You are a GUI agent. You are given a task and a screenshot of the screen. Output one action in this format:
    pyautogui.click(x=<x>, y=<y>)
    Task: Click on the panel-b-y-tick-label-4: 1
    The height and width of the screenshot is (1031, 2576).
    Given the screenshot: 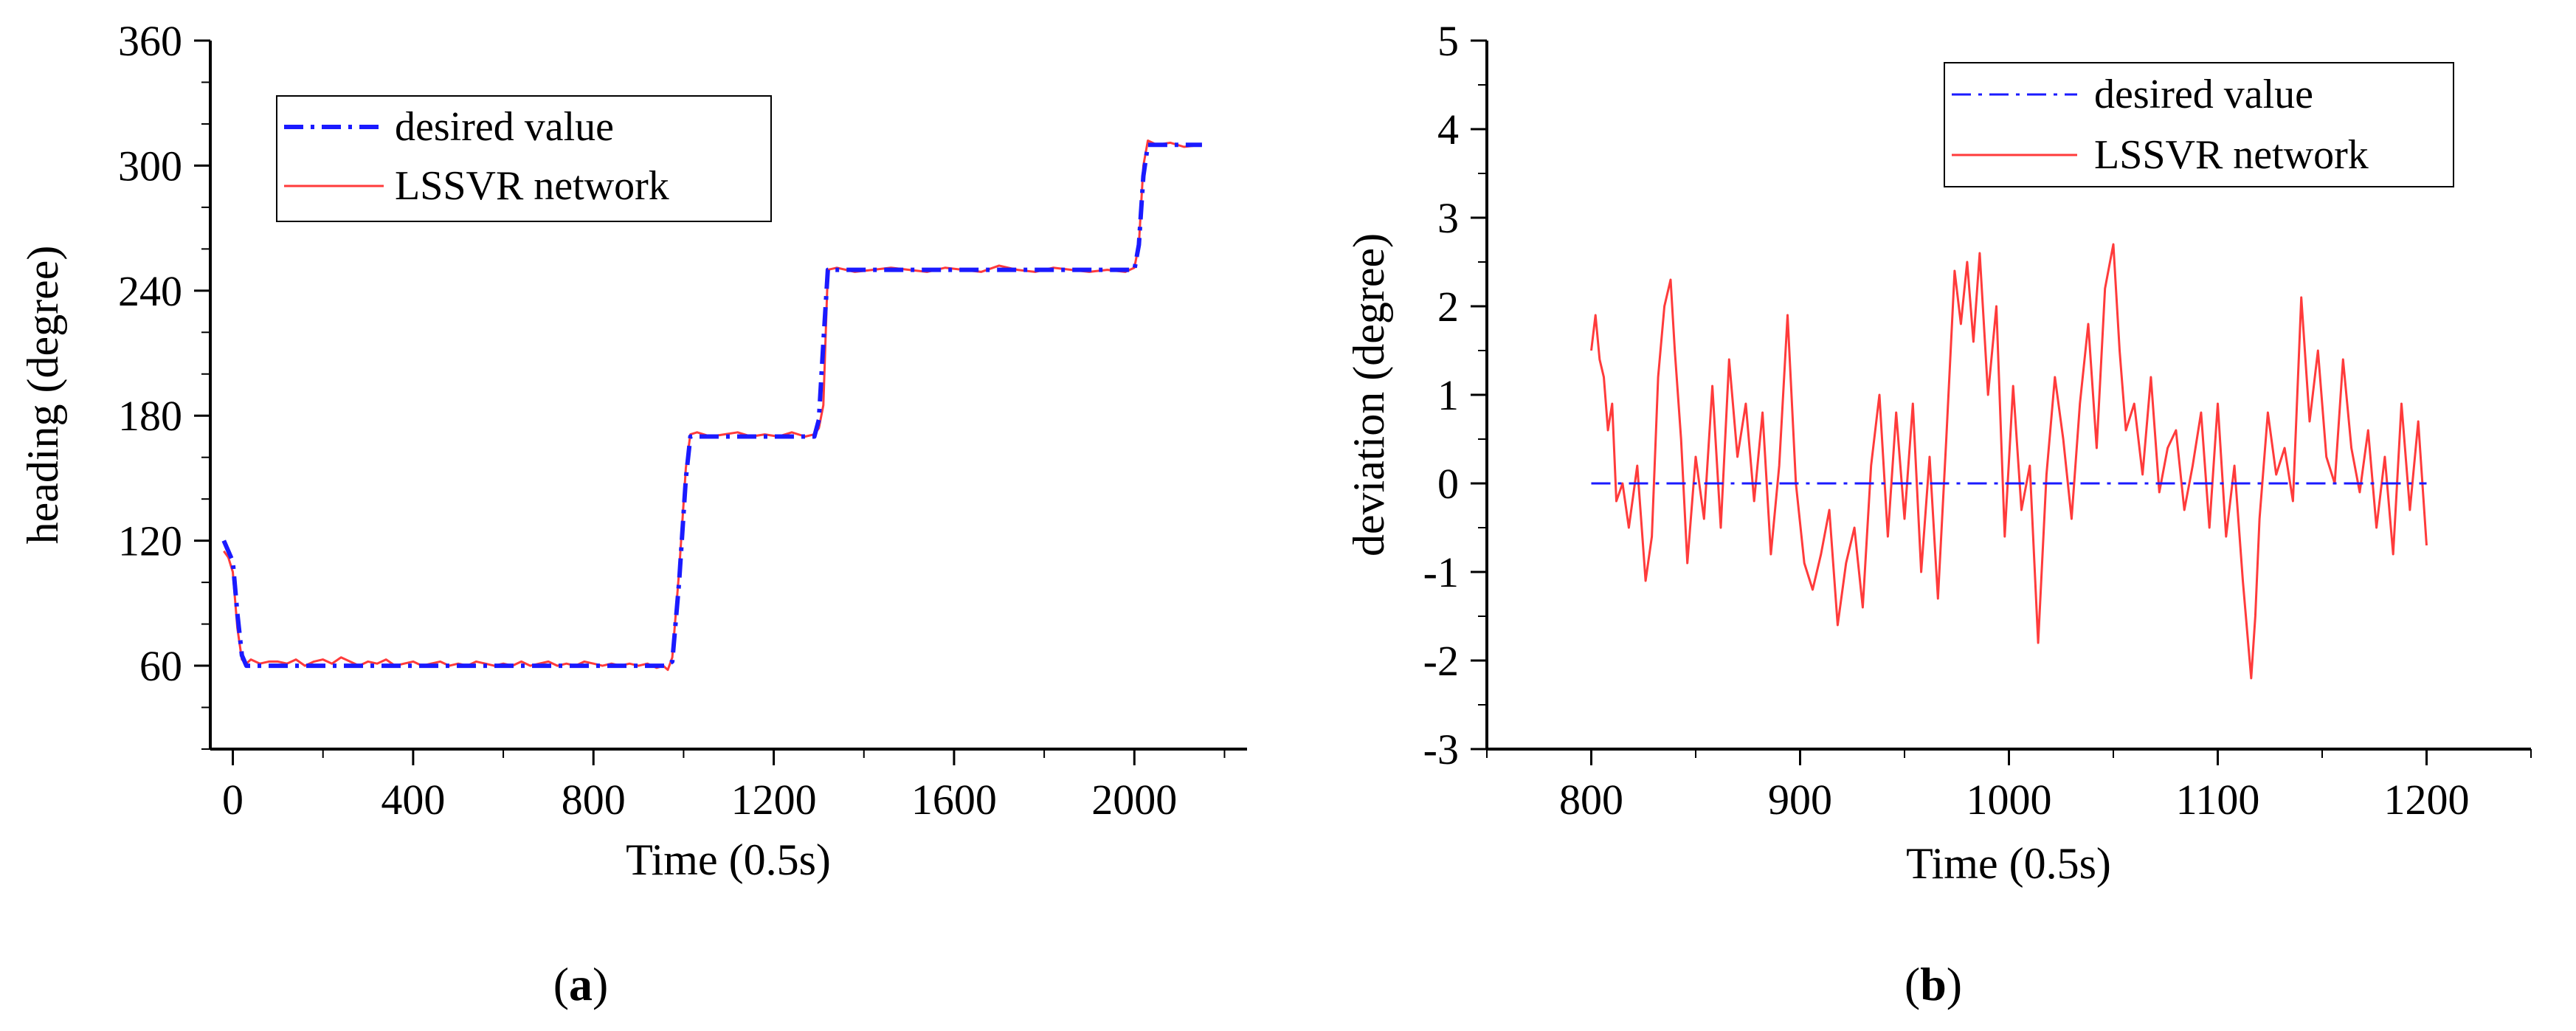 What is the action you would take?
    pyautogui.click(x=1448, y=395)
    